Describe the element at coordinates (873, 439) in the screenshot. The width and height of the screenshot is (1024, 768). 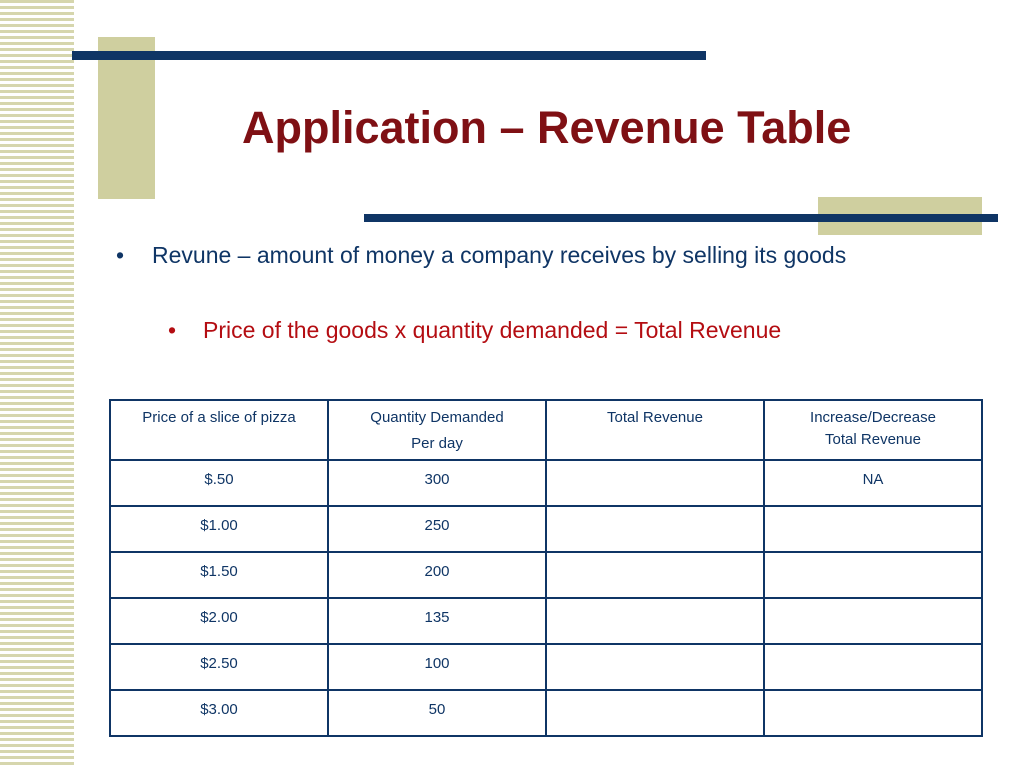
I see `header-change-sublabel: Total Revenue` at that location.